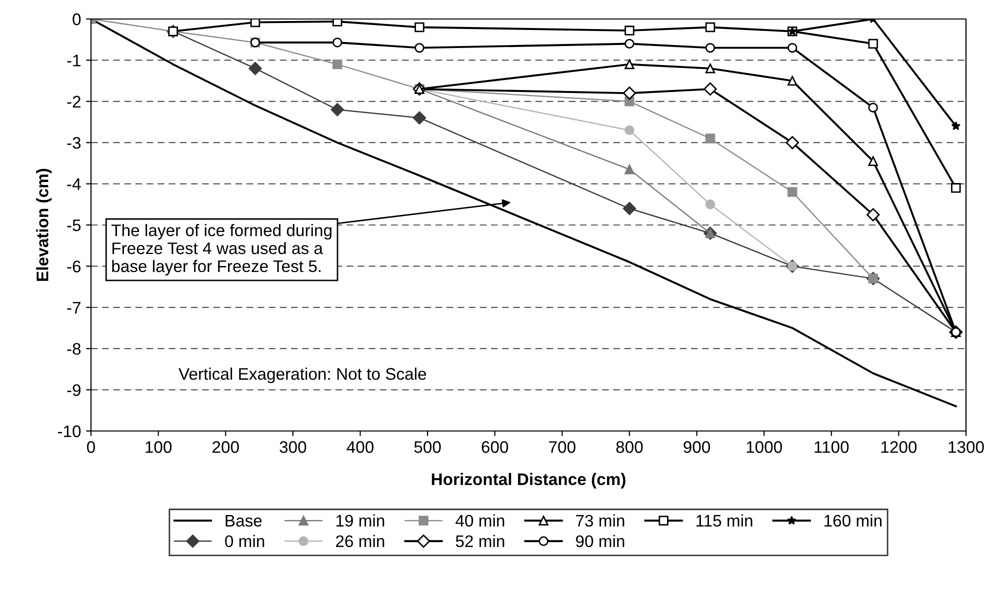 Image resolution: width=993 pixels, height=591 pixels. I want to click on legend-label: 90 min, so click(600, 541).